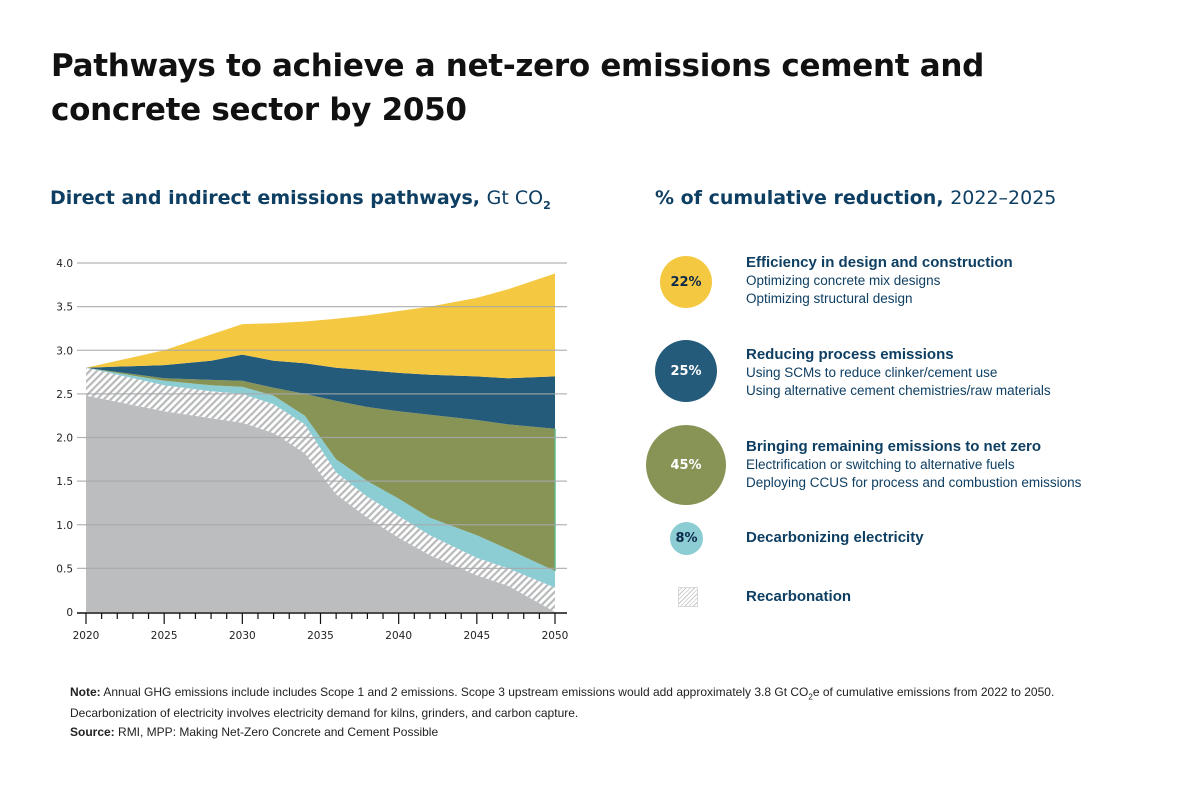 The image size is (1200, 795). What do you see at coordinates (320, 391) in the screenshot?
I see `area-reducing-process-emissions` at bounding box center [320, 391].